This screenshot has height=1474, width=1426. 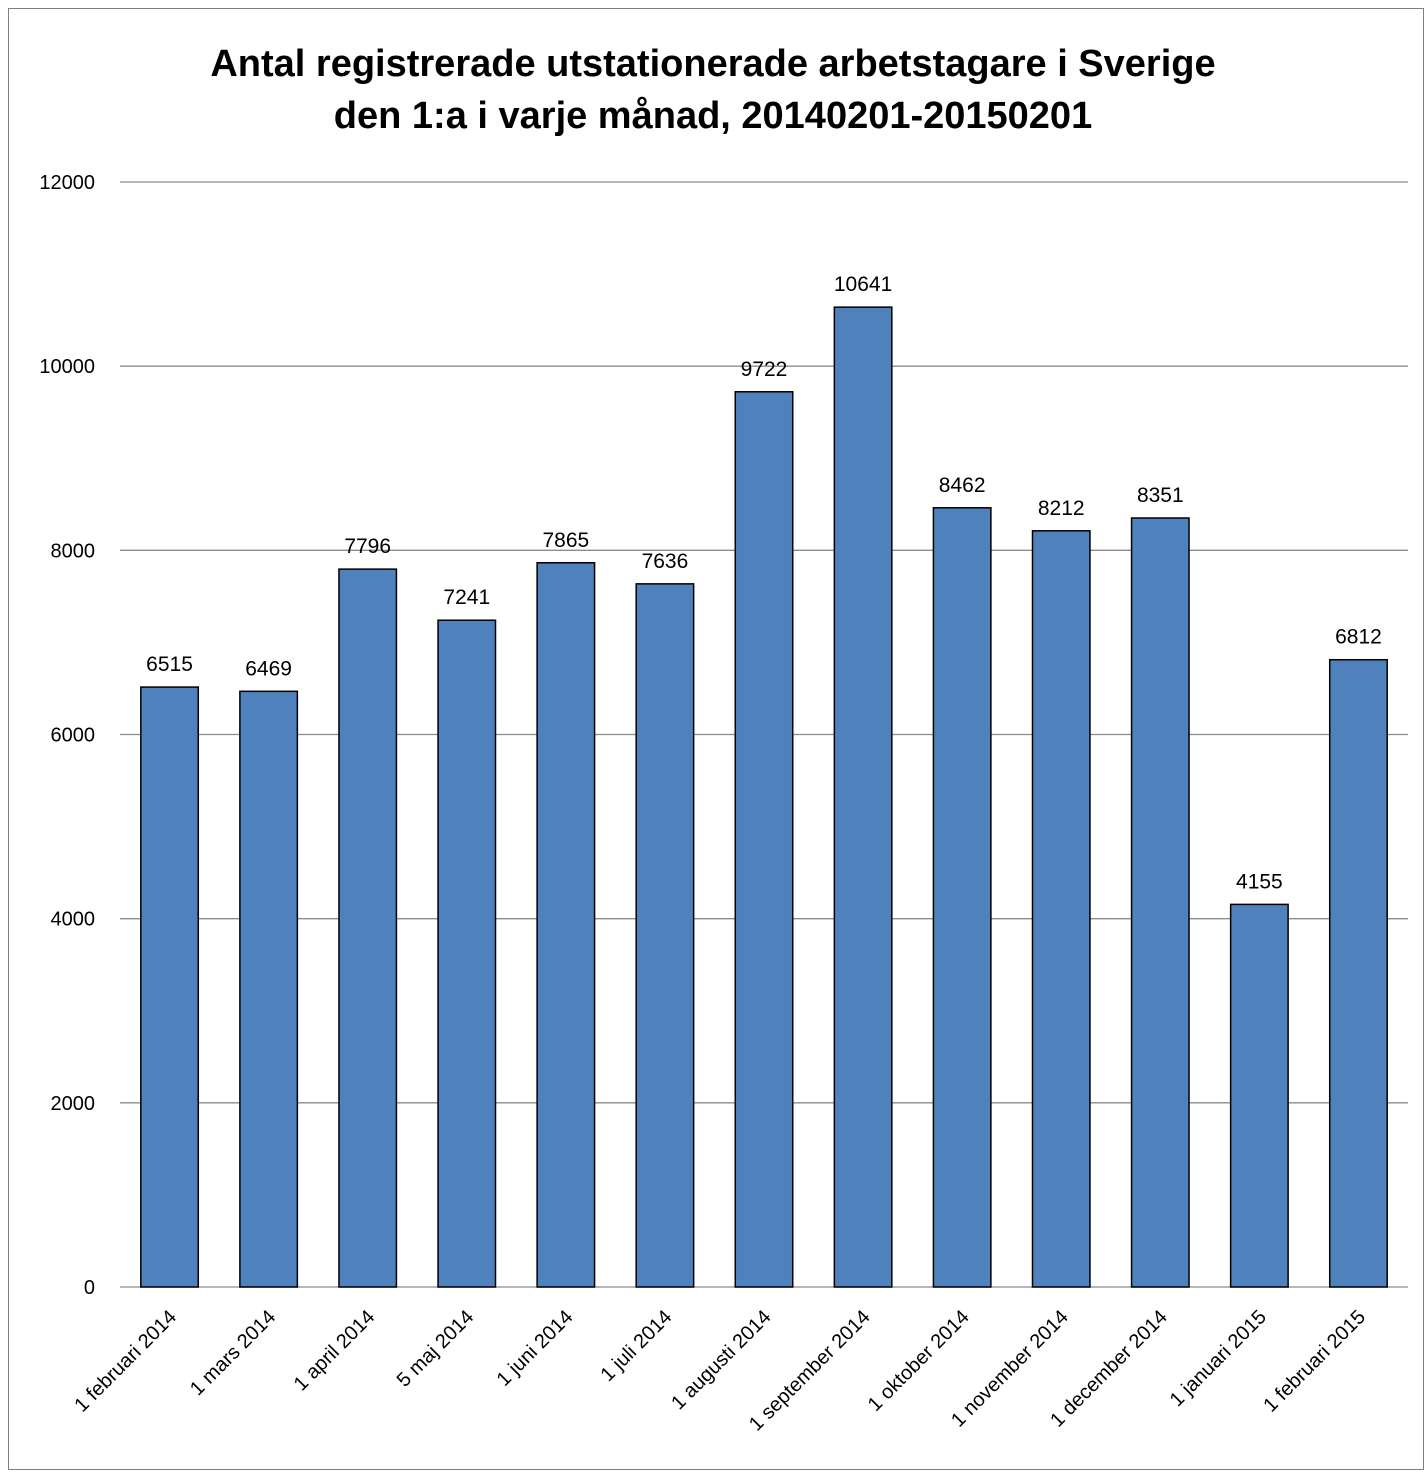 I want to click on data-label-12: 6812, so click(x=1358, y=637).